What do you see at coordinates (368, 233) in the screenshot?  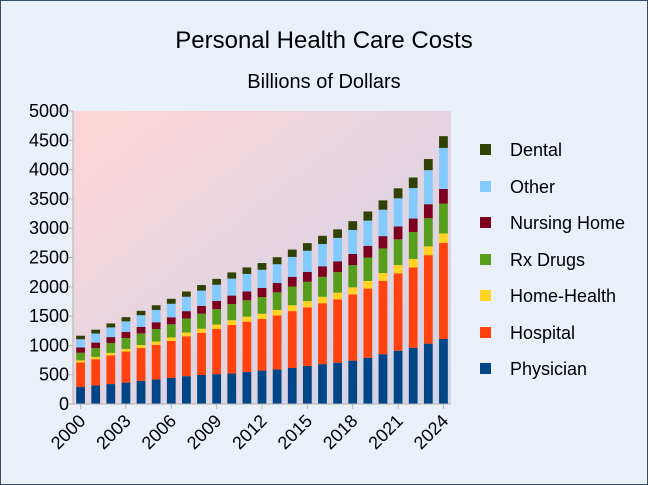 I see `bar-other-2019` at bounding box center [368, 233].